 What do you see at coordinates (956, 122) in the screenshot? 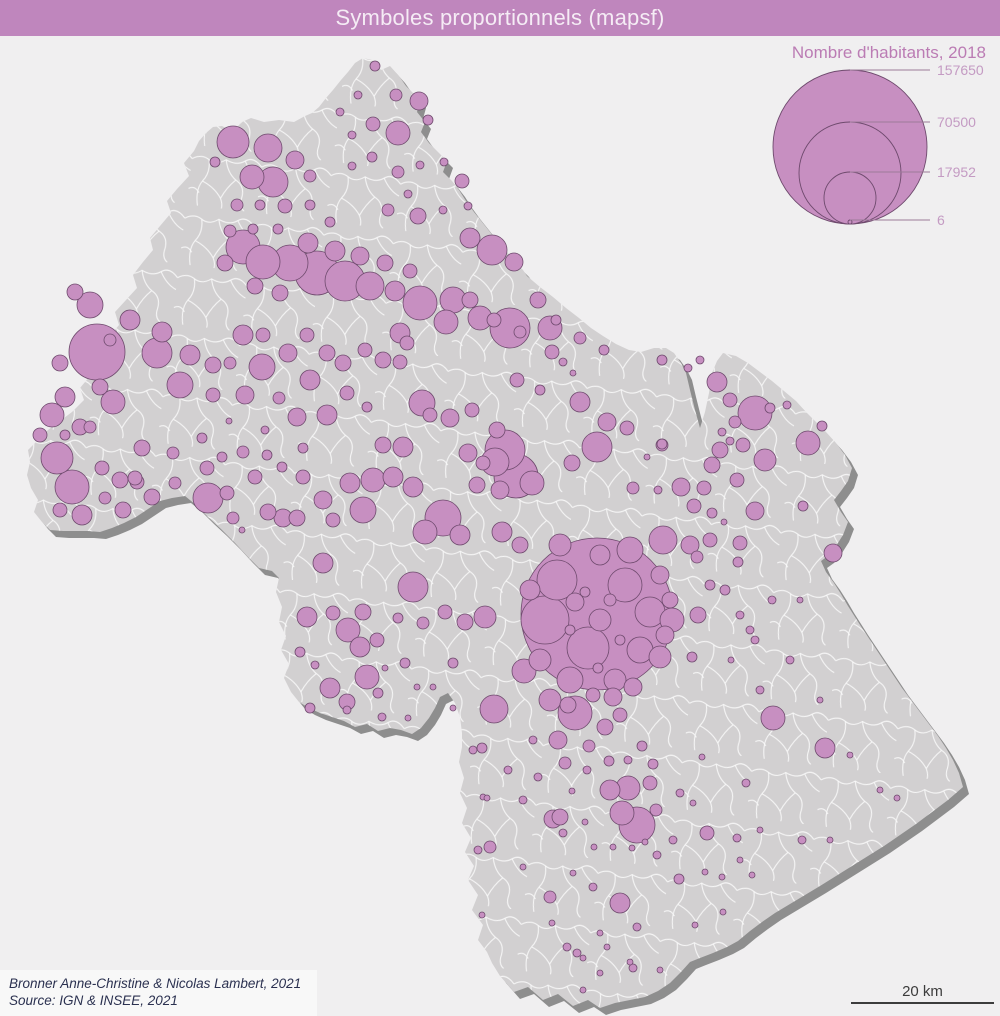
I see `legend-value-label: 70500` at bounding box center [956, 122].